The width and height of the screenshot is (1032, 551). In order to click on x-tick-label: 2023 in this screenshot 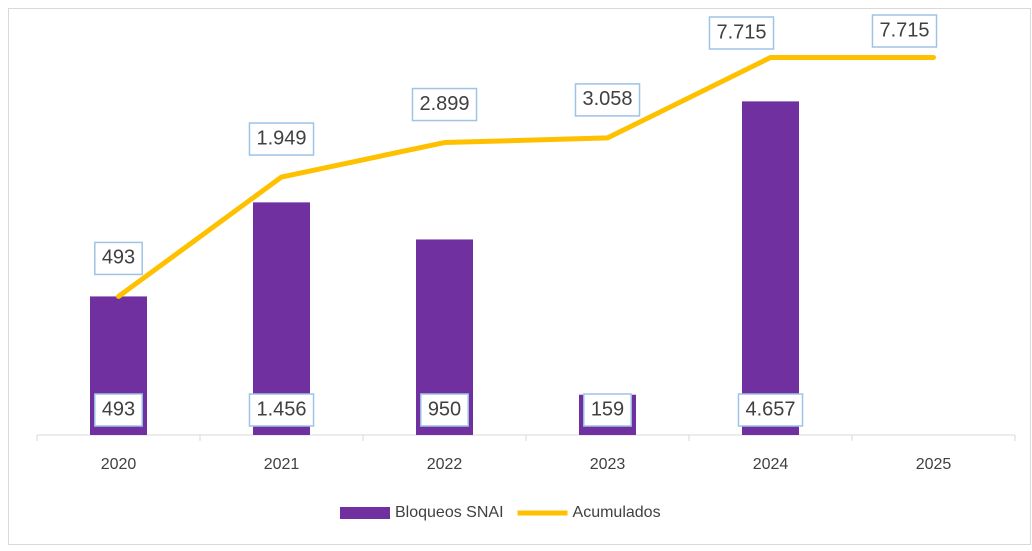, I will do `click(608, 464)`.